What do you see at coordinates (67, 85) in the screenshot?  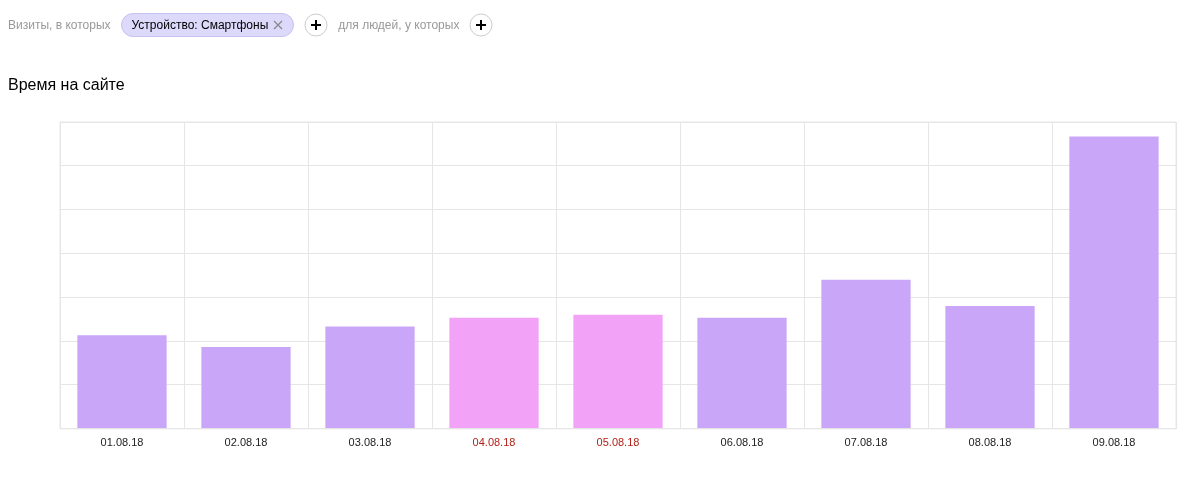 I see `chart-title: Время на сайте` at bounding box center [67, 85].